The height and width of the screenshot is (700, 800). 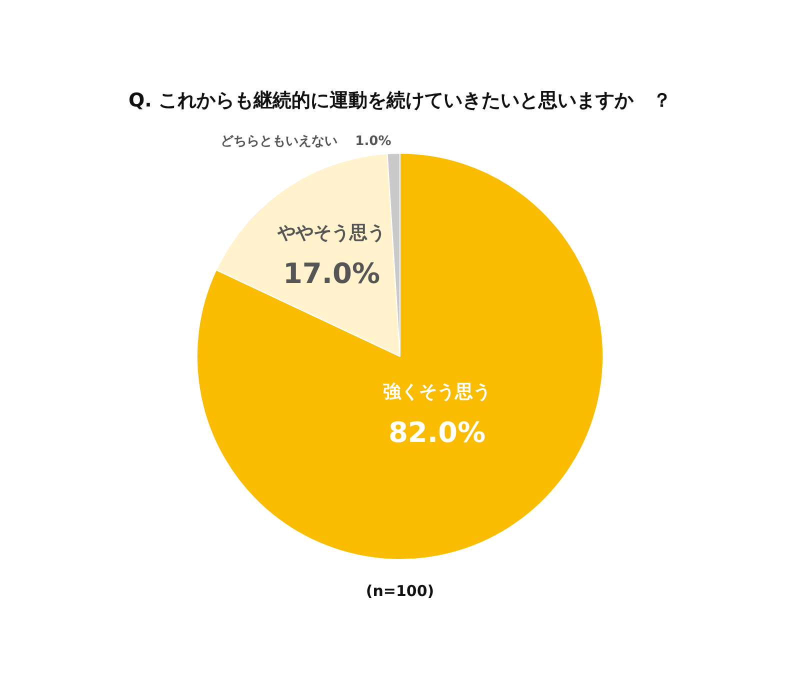 What do you see at coordinates (306, 141) in the screenshot?
I see `slice-label: どちらともいえない 1.0%` at bounding box center [306, 141].